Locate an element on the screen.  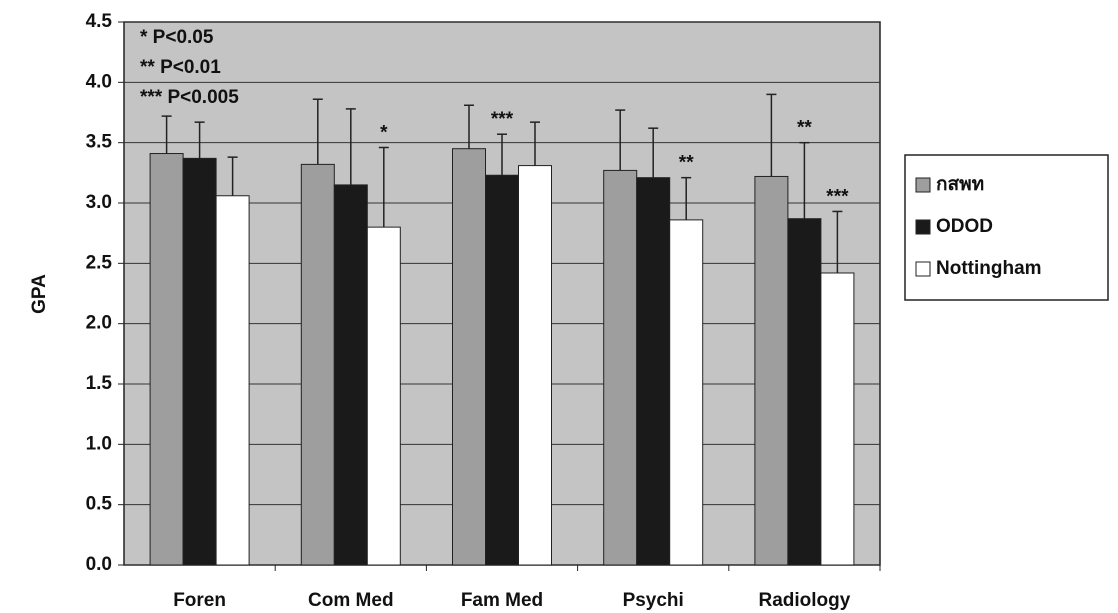
y-tick-label: 4.0 is located at coordinates (99, 81).